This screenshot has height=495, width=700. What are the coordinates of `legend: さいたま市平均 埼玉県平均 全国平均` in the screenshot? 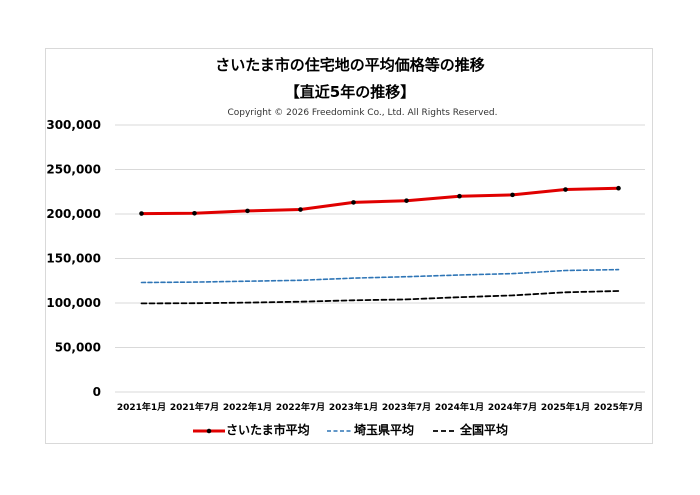 It's located at (350, 430).